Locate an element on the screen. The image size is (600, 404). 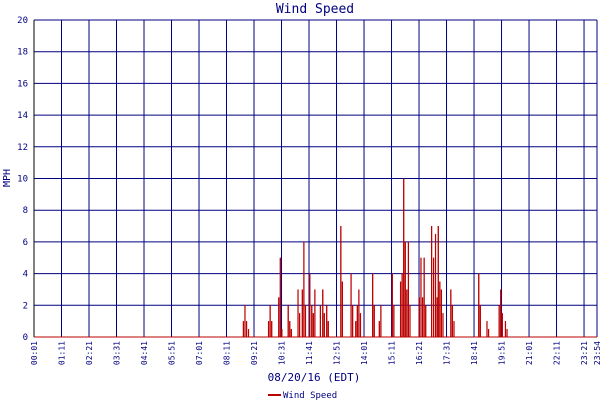
y-tick-label: 6 is located at coordinates (25, 243).